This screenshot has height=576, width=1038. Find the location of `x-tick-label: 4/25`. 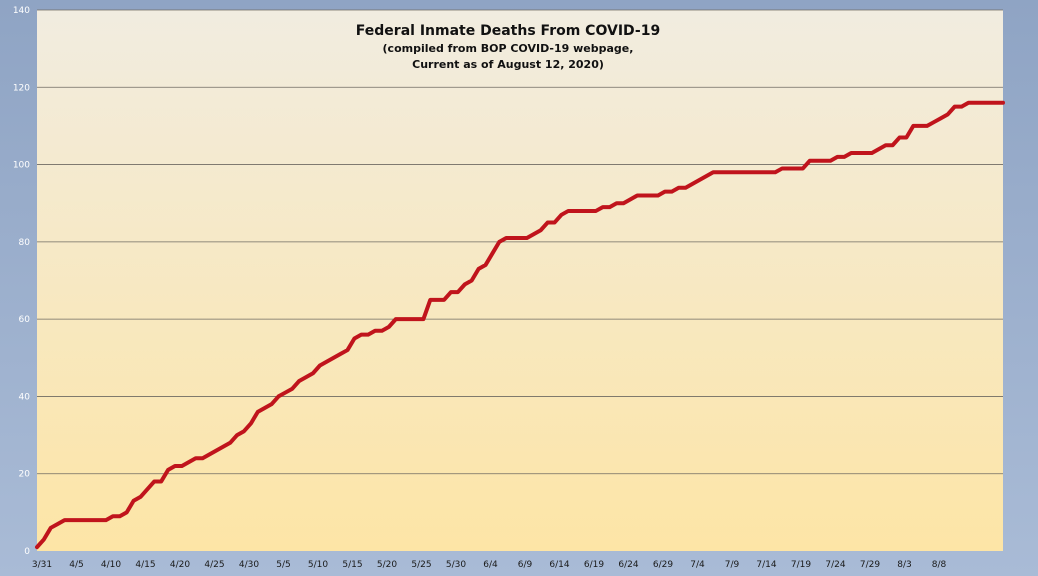

x-tick-label: 4/25 is located at coordinates (214, 565).